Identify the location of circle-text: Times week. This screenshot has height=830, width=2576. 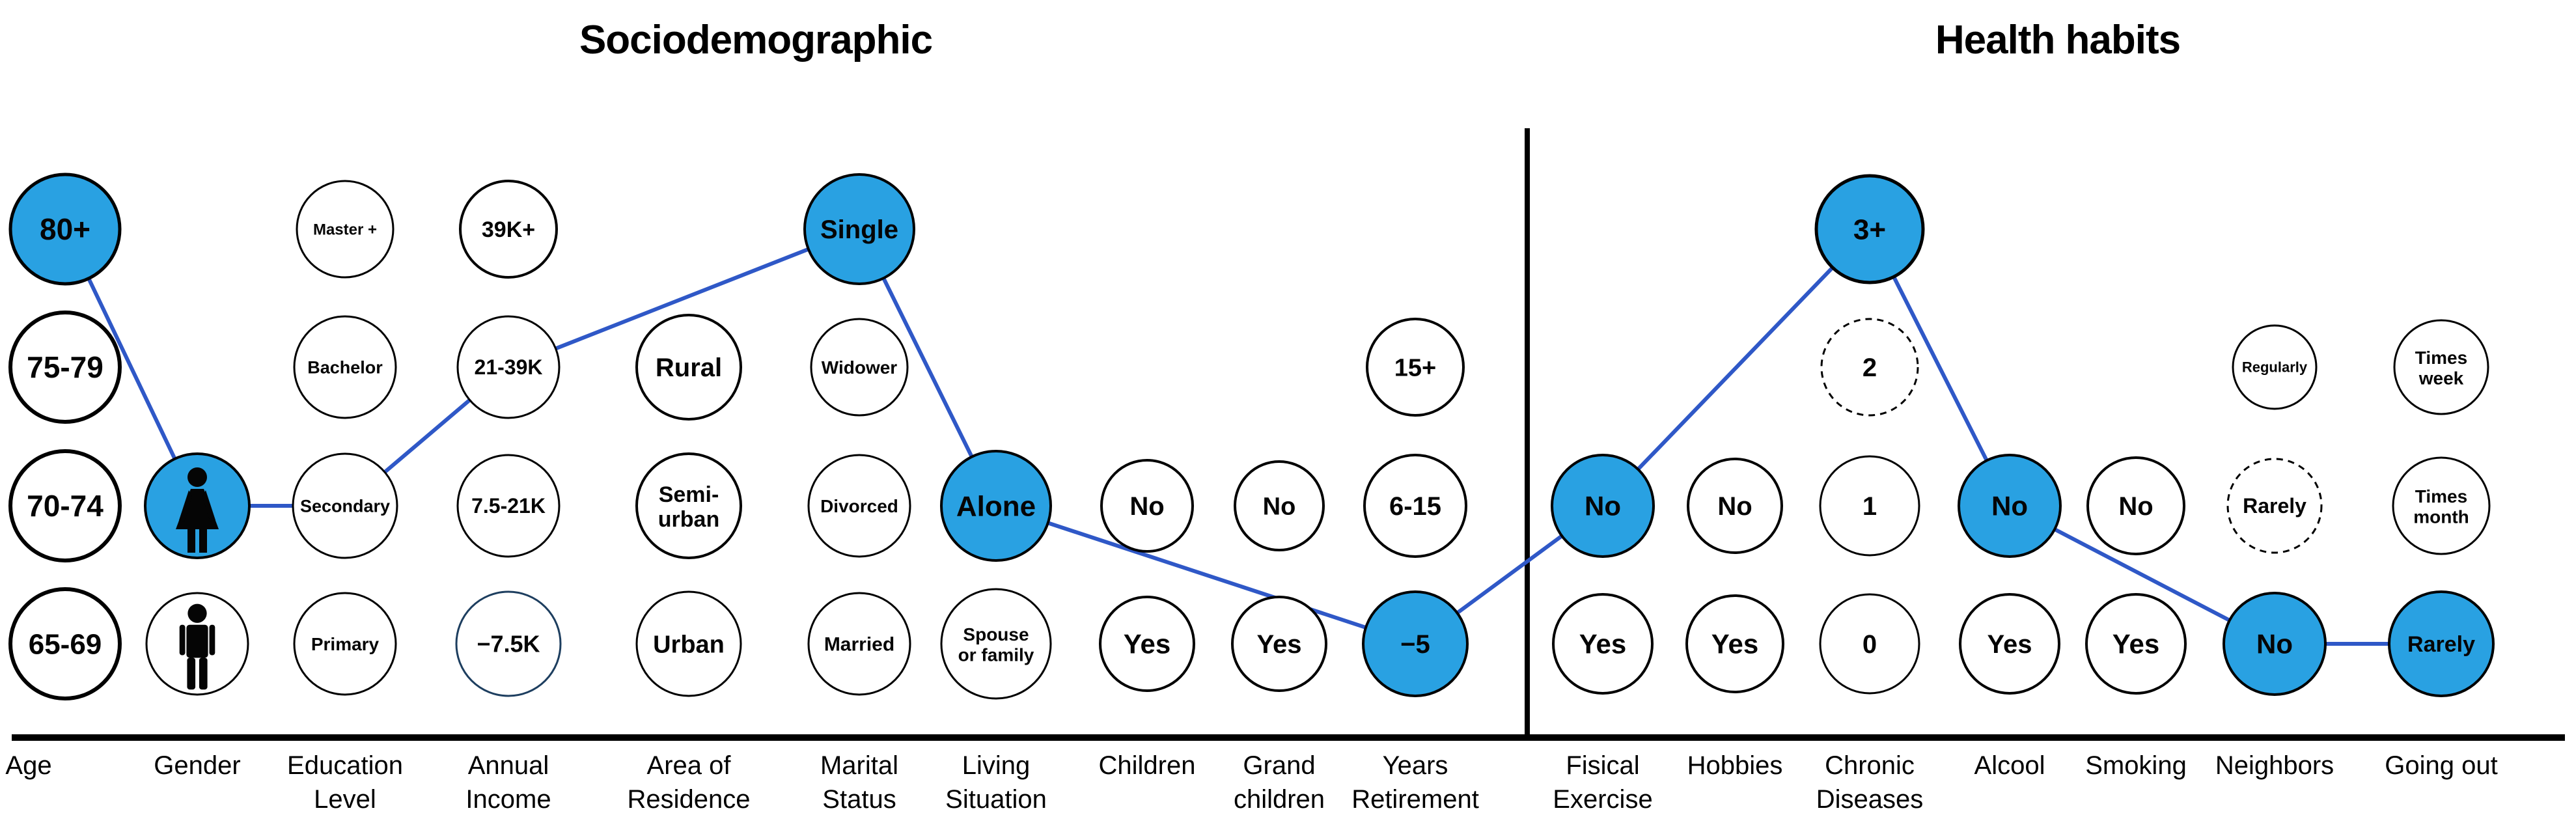
(2441, 368).